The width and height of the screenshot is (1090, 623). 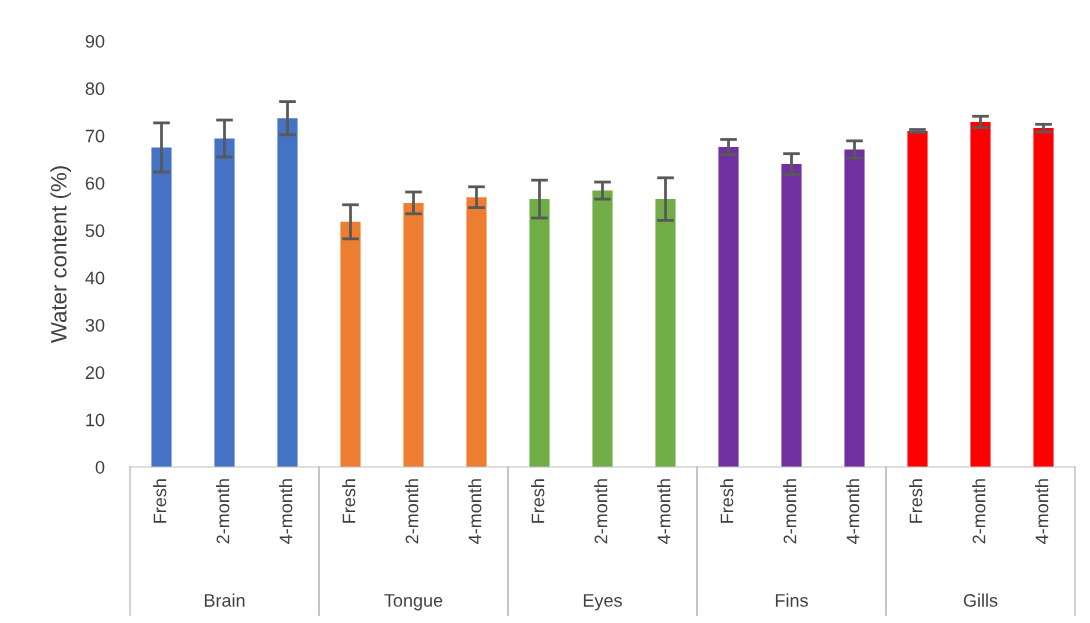 What do you see at coordinates (61, 255) in the screenshot?
I see `y-axis-title: Water content (%)` at bounding box center [61, 255].